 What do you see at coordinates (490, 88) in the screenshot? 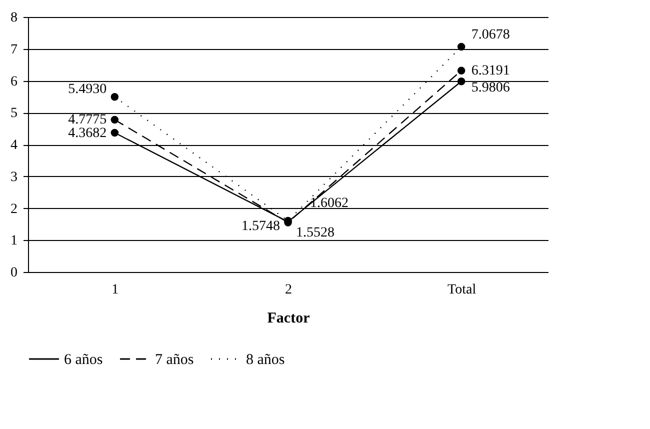
I see `data-label: 5.9806` at bounding box center [490, 88].